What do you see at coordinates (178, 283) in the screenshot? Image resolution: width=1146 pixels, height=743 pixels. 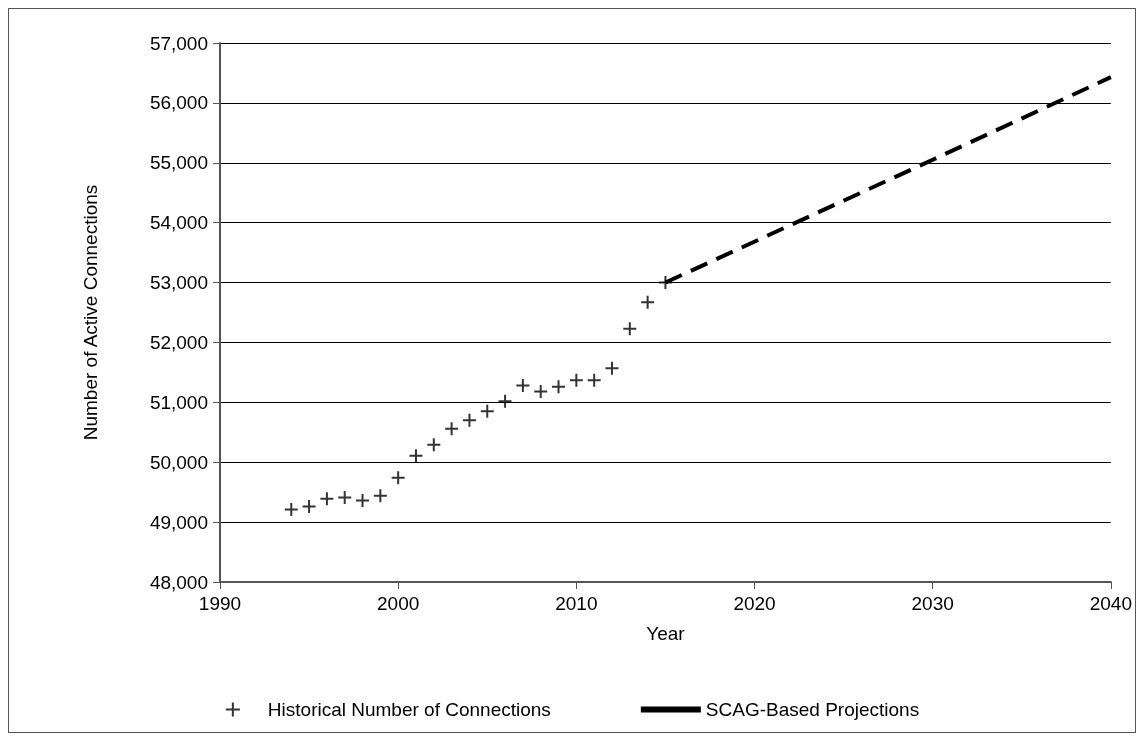 I see `y-tick-label: 53,000` at bounding box center [178, 283].